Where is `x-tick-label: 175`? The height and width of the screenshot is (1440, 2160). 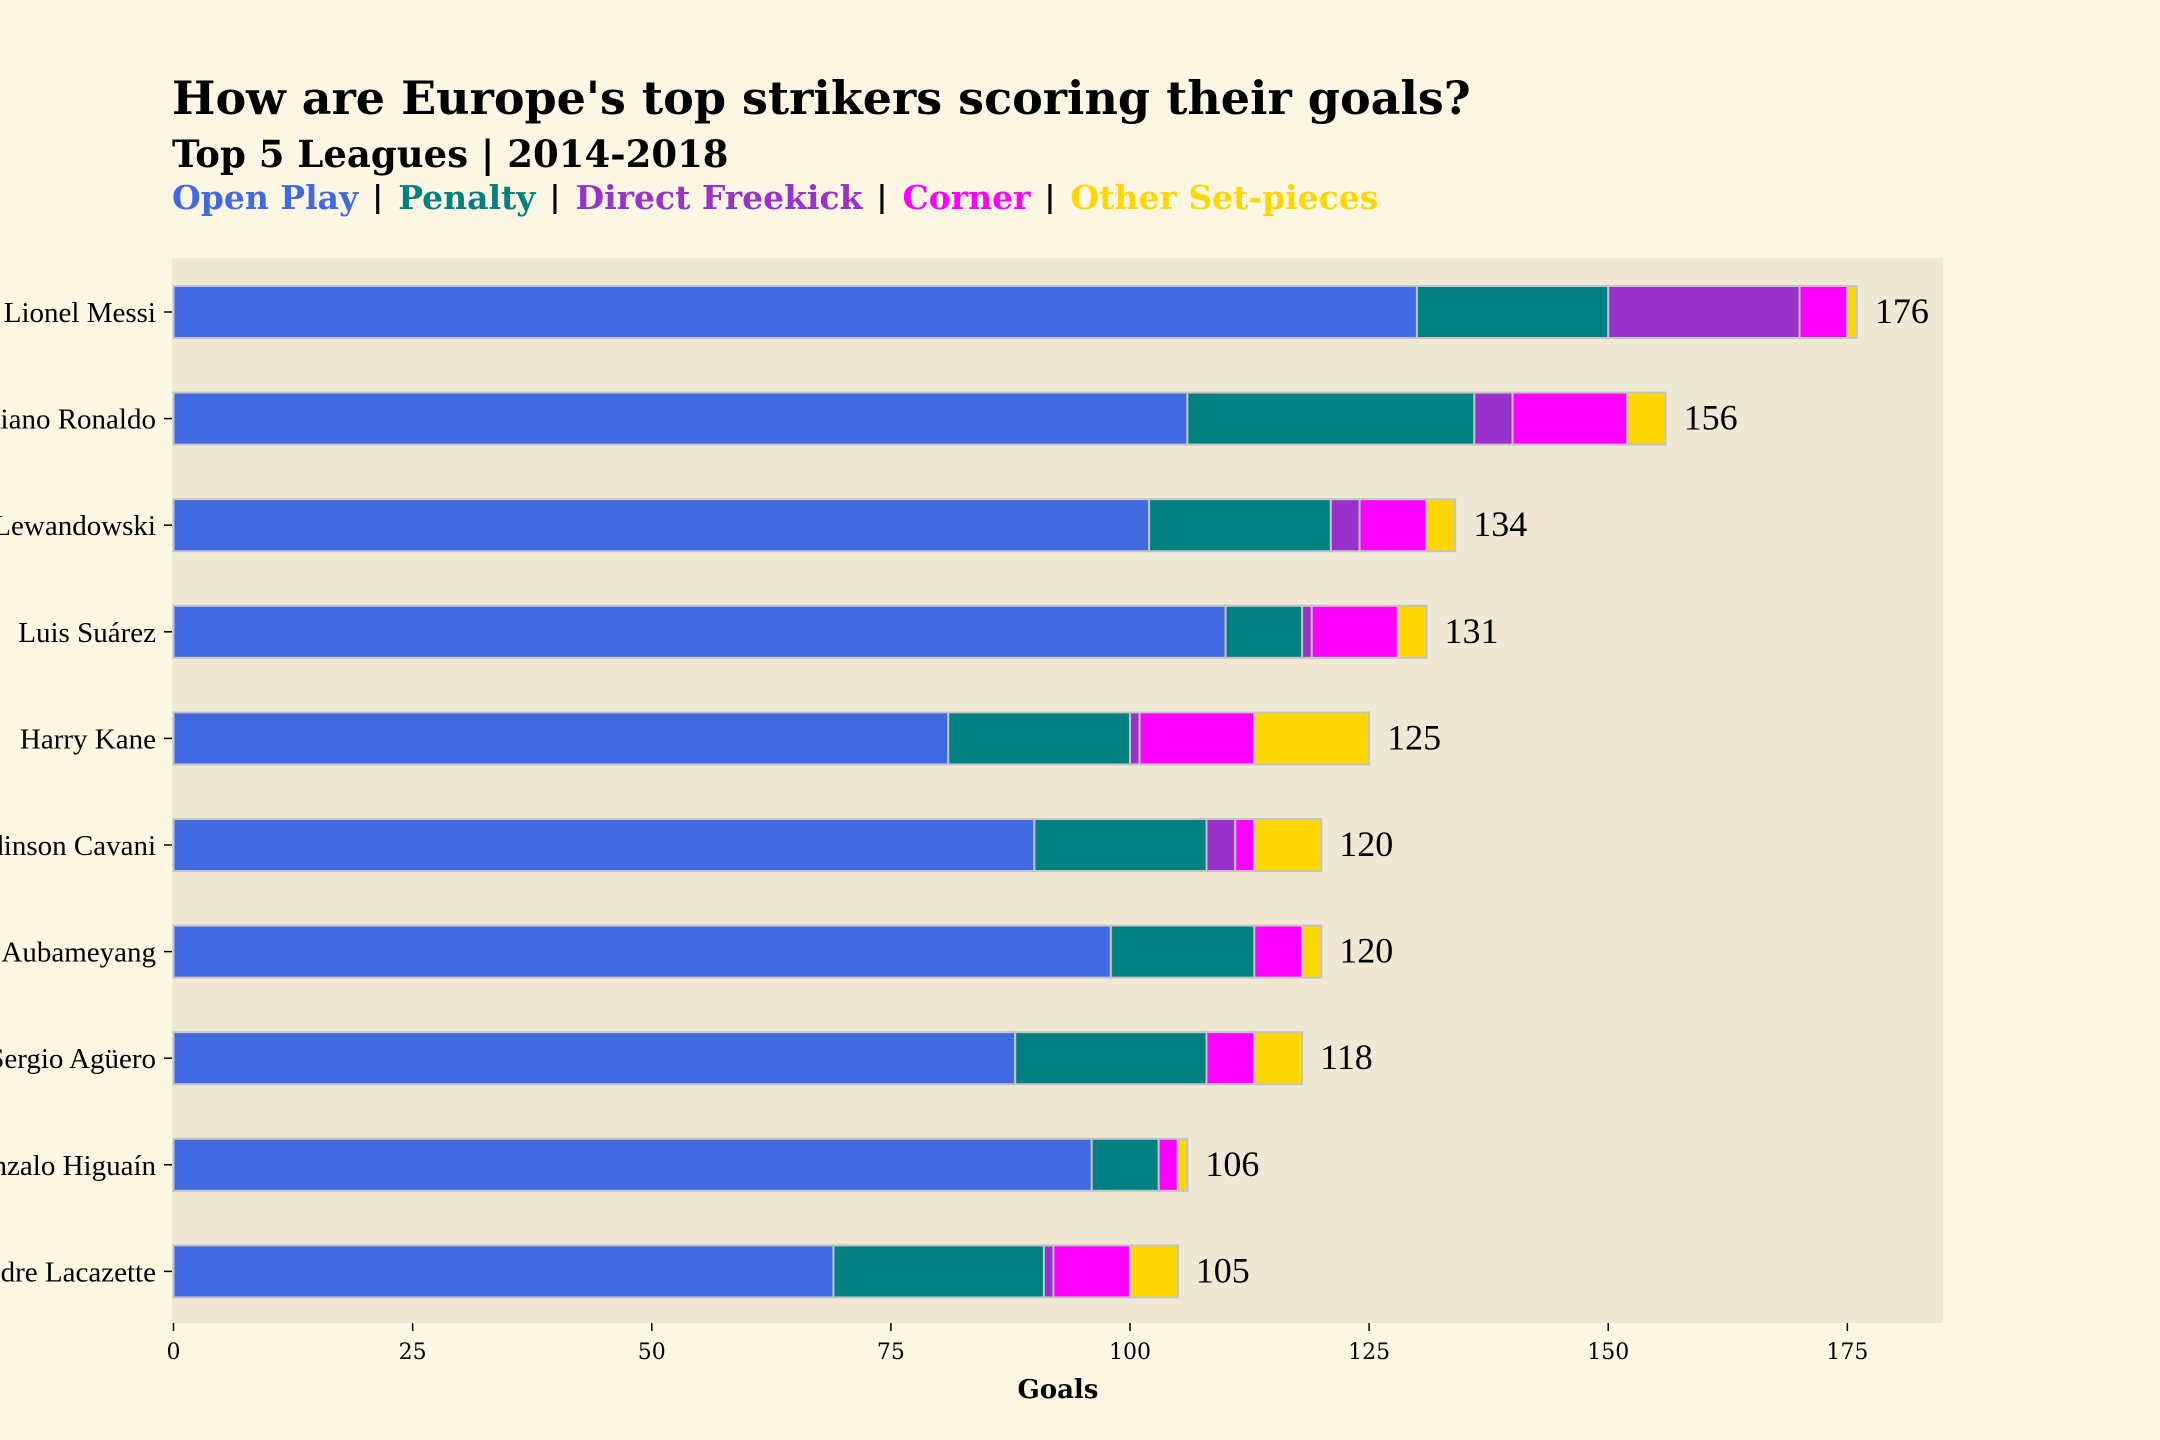
x-tick-label: 175 is located at coordinates (1847, 1352).